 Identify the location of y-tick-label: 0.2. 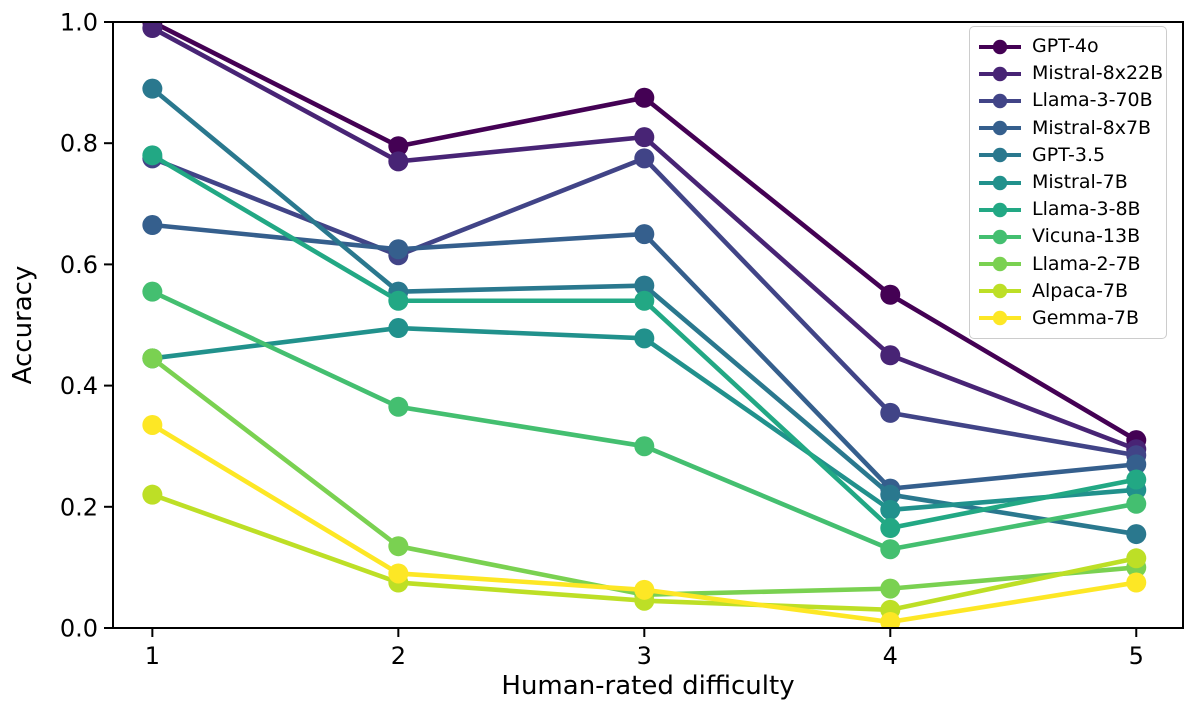
(79, 507).